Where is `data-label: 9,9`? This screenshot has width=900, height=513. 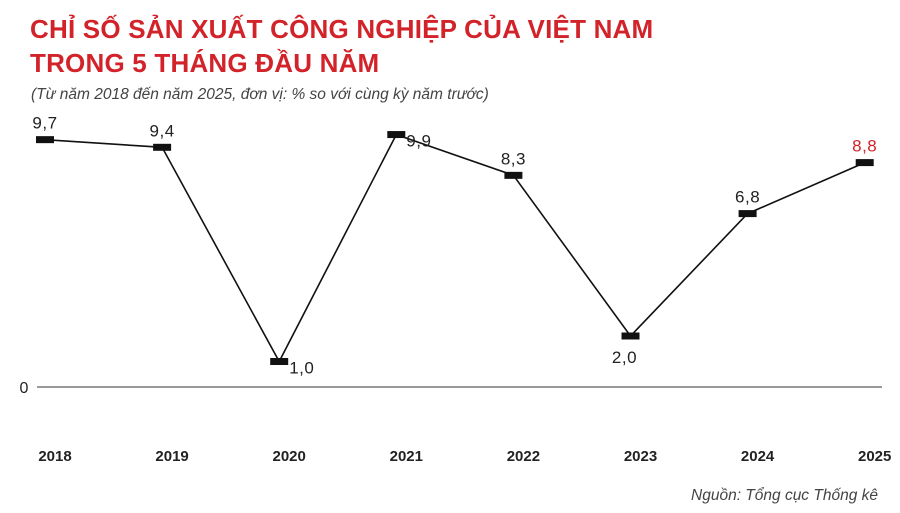
data-label: 9,9 is located at coordinates (418, 141).